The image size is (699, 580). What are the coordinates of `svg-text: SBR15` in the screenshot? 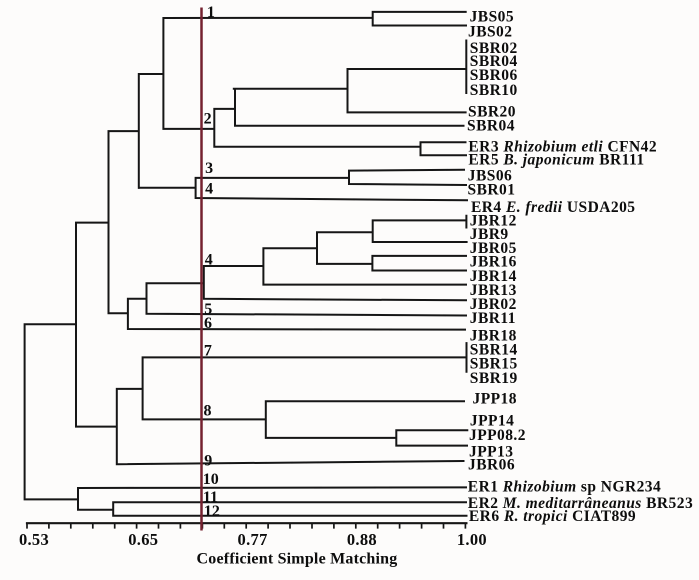 It's located at (494, 364).